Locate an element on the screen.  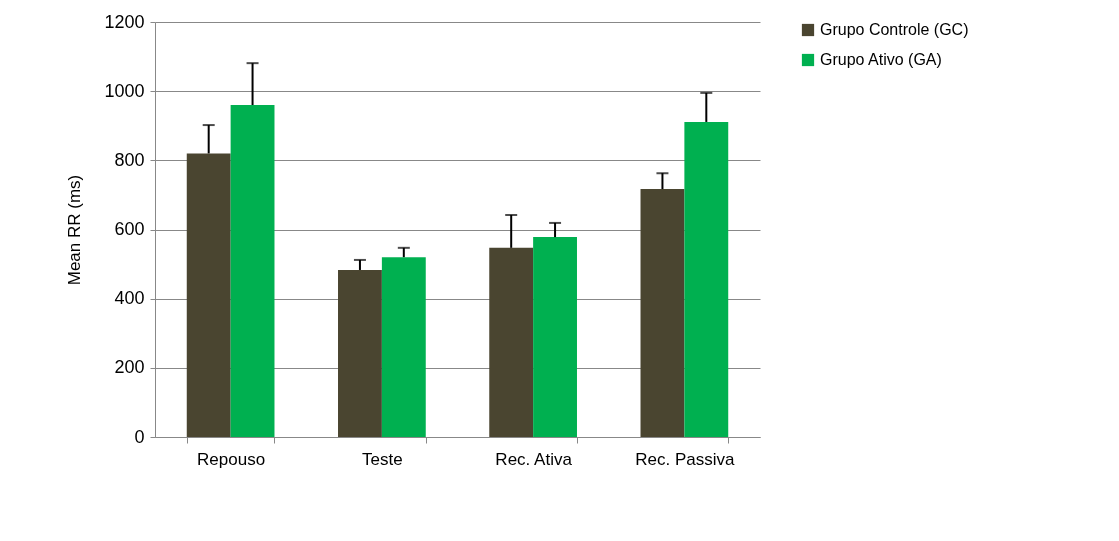
y-tick-label: 1200 is located at coordinates (124, 21).